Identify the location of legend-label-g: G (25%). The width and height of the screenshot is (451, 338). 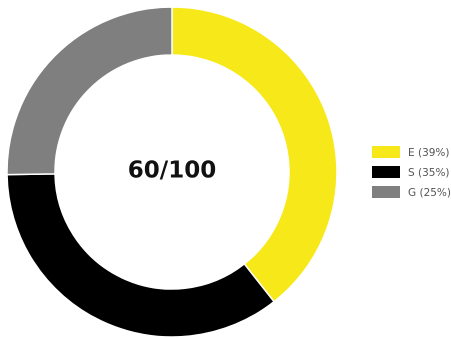
(429, 193).